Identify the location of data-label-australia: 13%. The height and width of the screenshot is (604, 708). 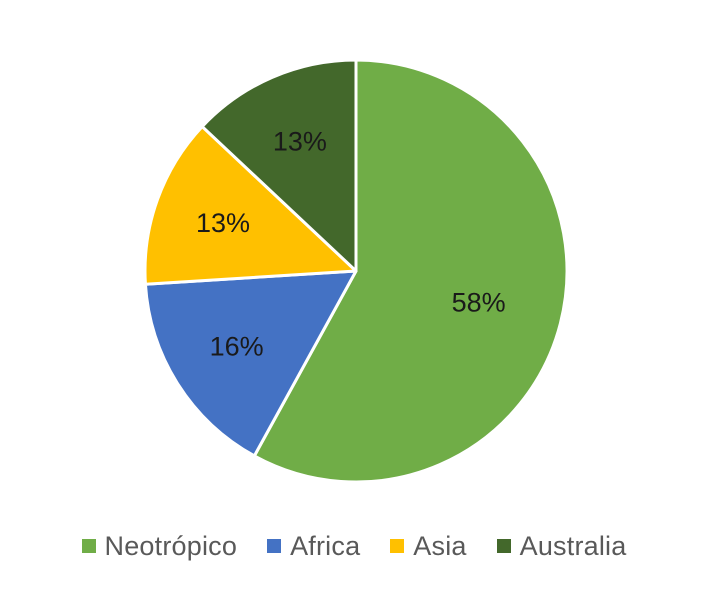
(300, 141).